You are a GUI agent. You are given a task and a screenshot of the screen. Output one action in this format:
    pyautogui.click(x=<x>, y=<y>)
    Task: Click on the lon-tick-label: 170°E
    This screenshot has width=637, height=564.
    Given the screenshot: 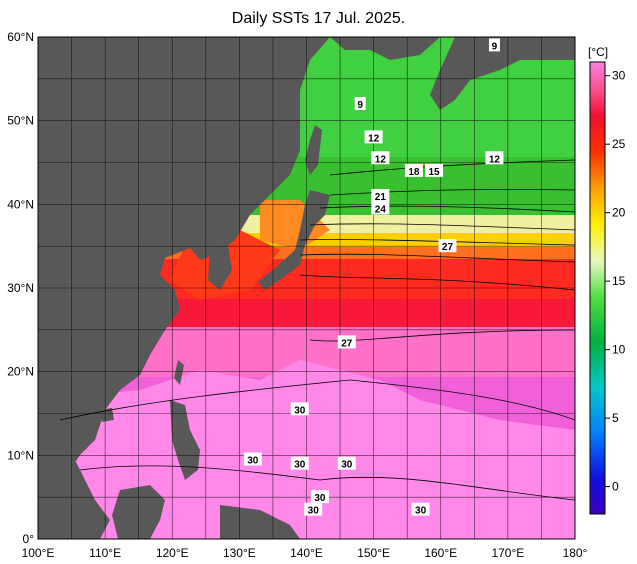 What is the action you would take?
    pyautogui.click(x=507, y=553)
    